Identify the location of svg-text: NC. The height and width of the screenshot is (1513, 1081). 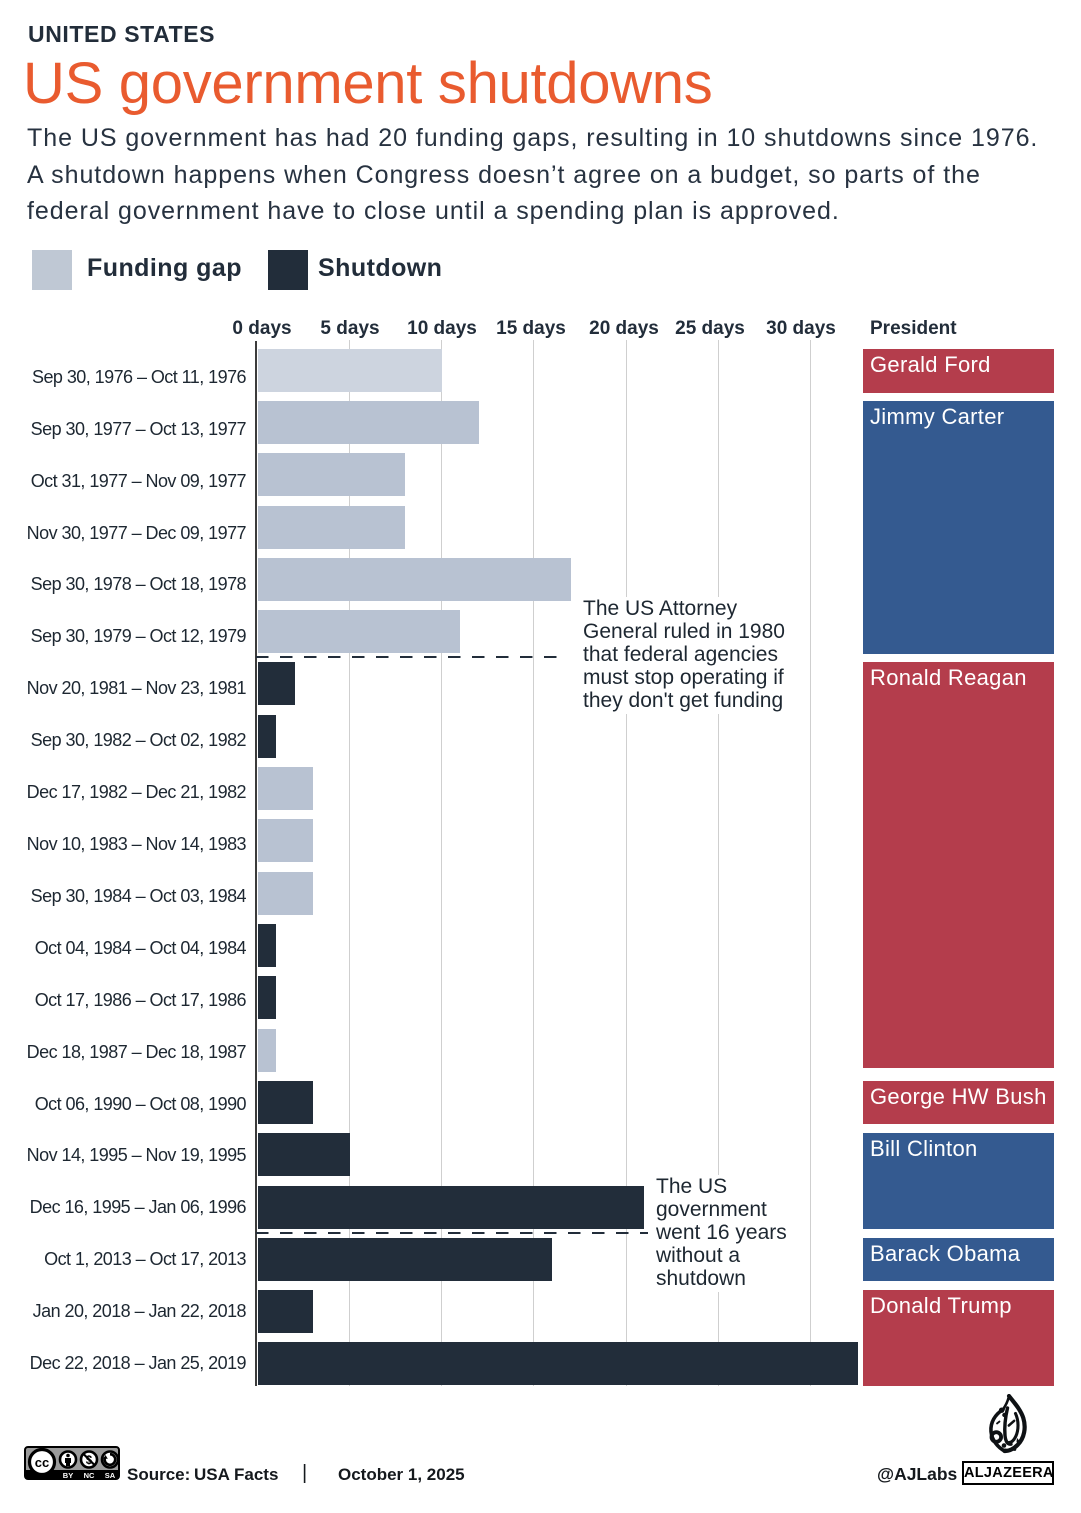
(89, 1475).